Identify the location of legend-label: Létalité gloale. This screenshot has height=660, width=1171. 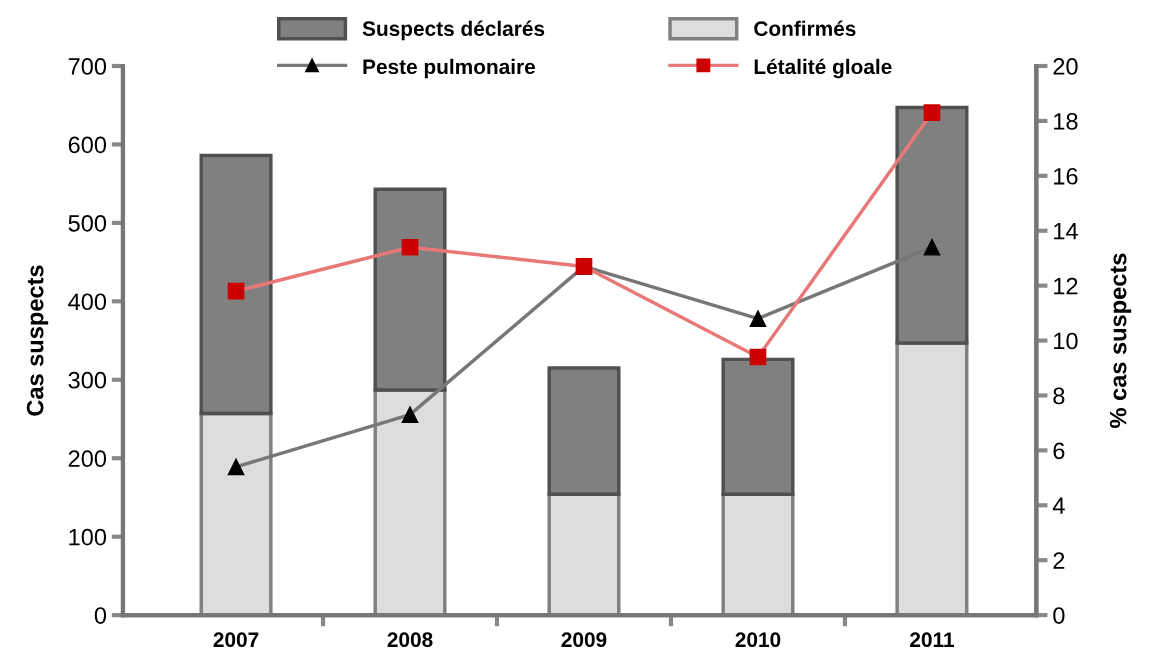
(823, 68).